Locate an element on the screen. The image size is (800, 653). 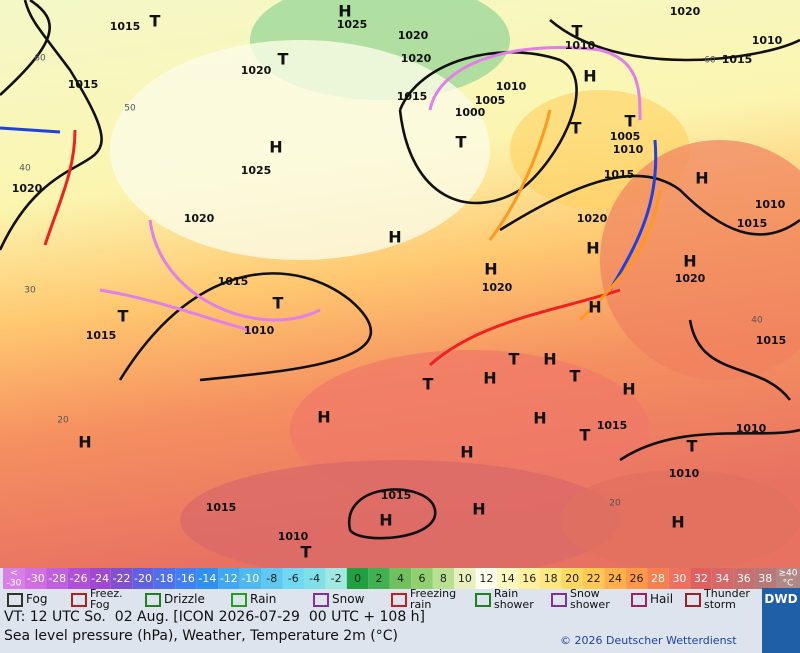
scale-label: -4 is located at coordinates (314, 578).